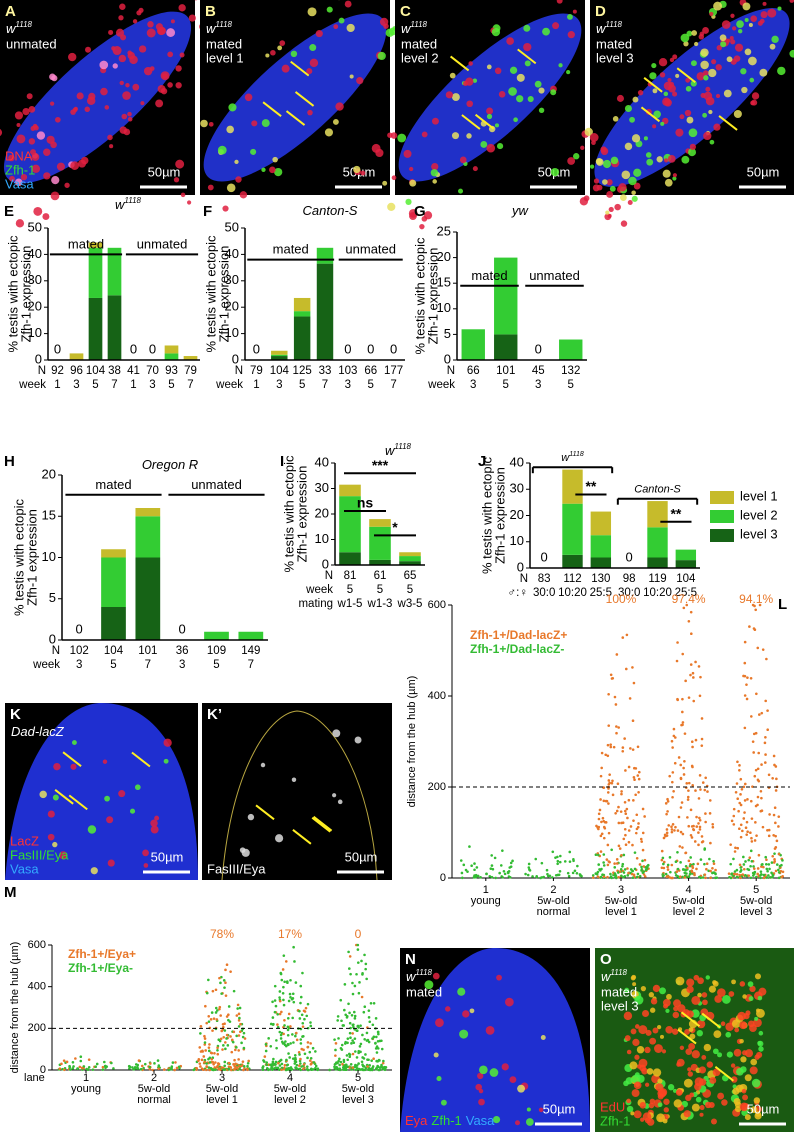 The height and width of the screenshot is (1132, 794). Describe the element at coordinates (182, 651) in the screenshot. I see `row-value: 36` at that location.